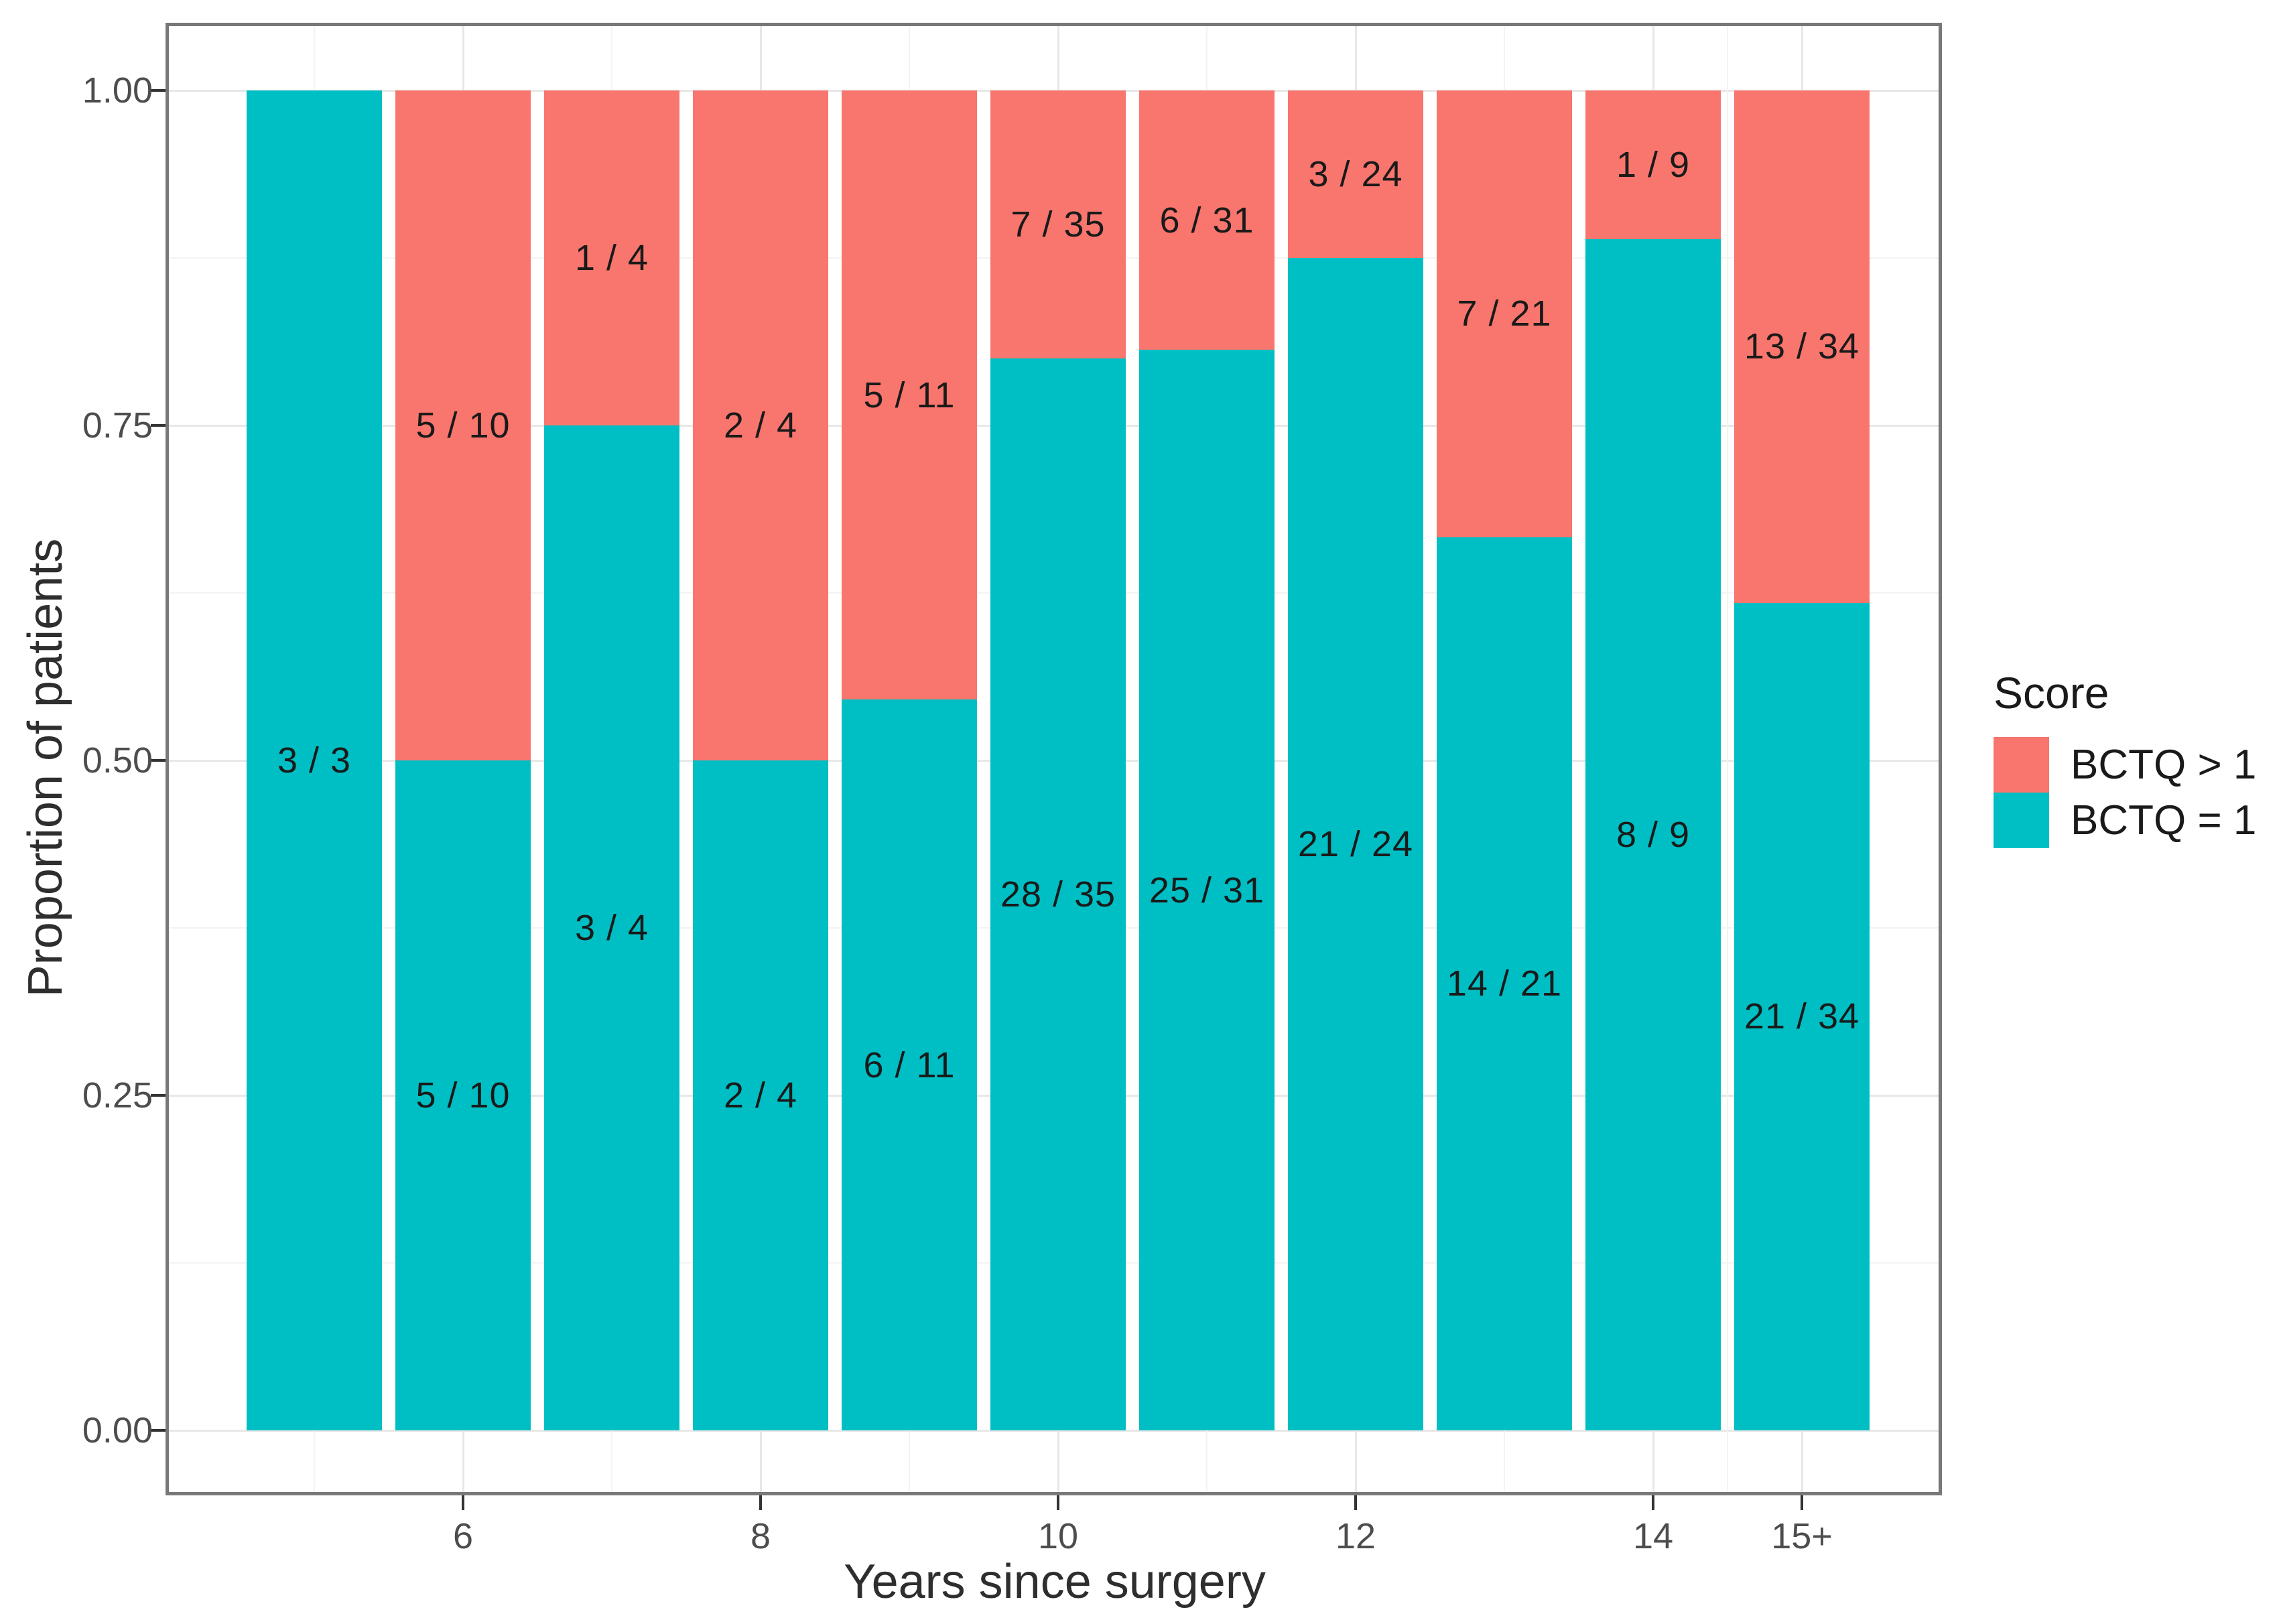 The image size is (2283, 1624). I want to click on bar-count-label: 13 / 34, so click(1802, 347).